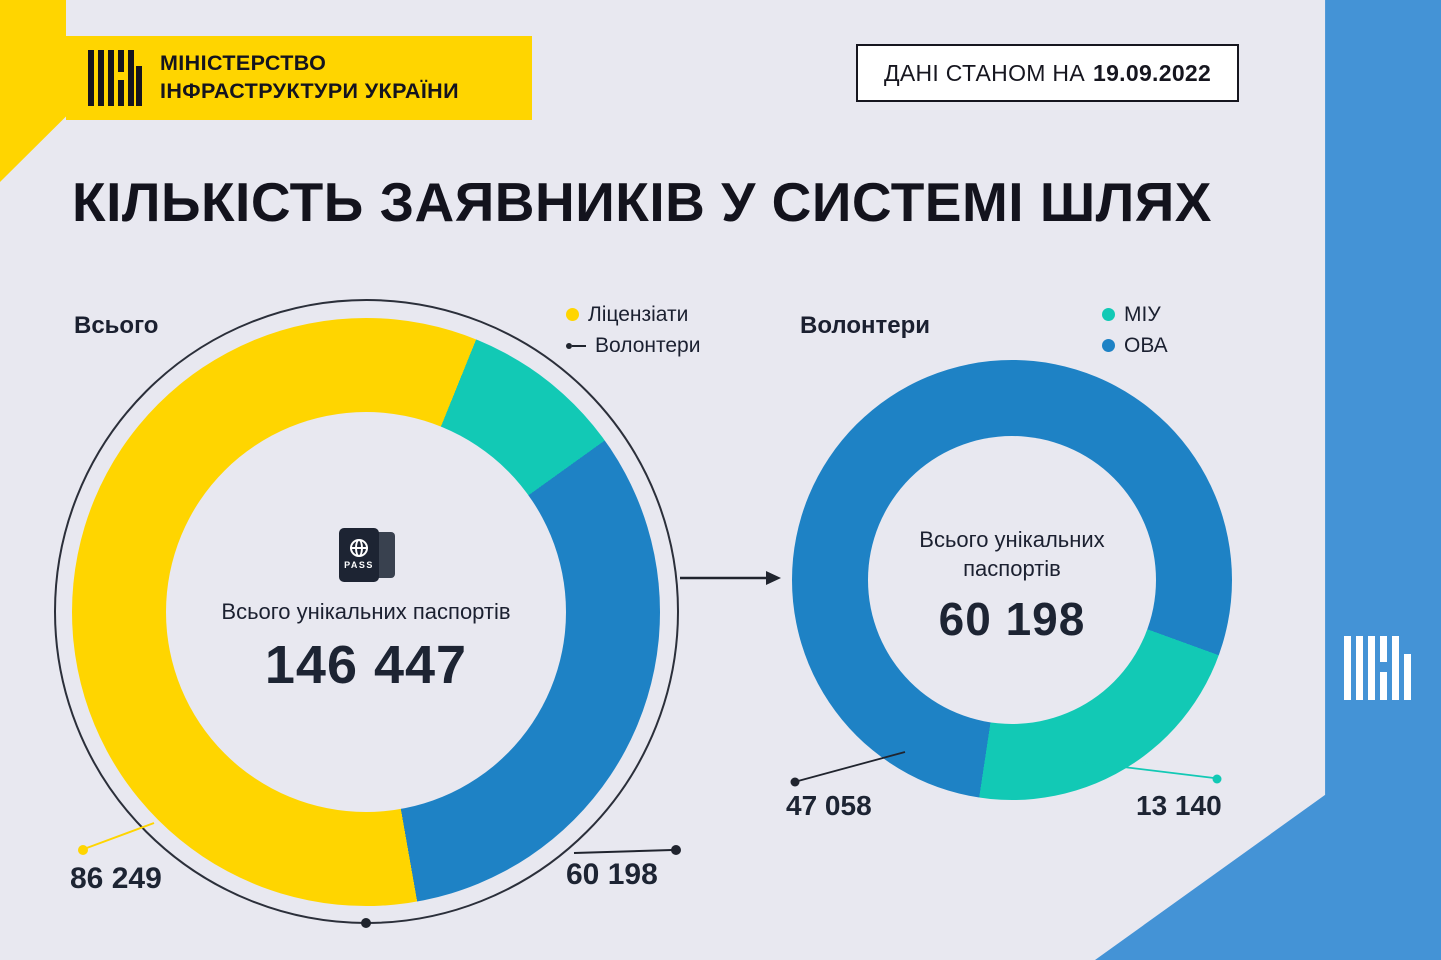  Describe the element at coordinates (309, 91) in the screenshot. I see `ministry-name-line2: ІНФРАСТРУКТУРИ УКРАЇНИ` at that location.